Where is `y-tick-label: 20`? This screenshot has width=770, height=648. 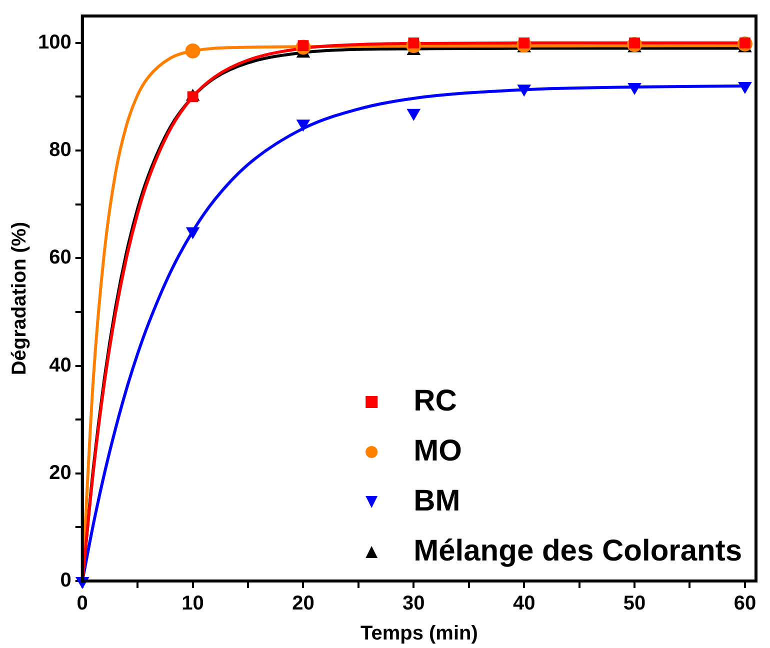
y-tick-label: 20 is located at coordinates (60, 473).